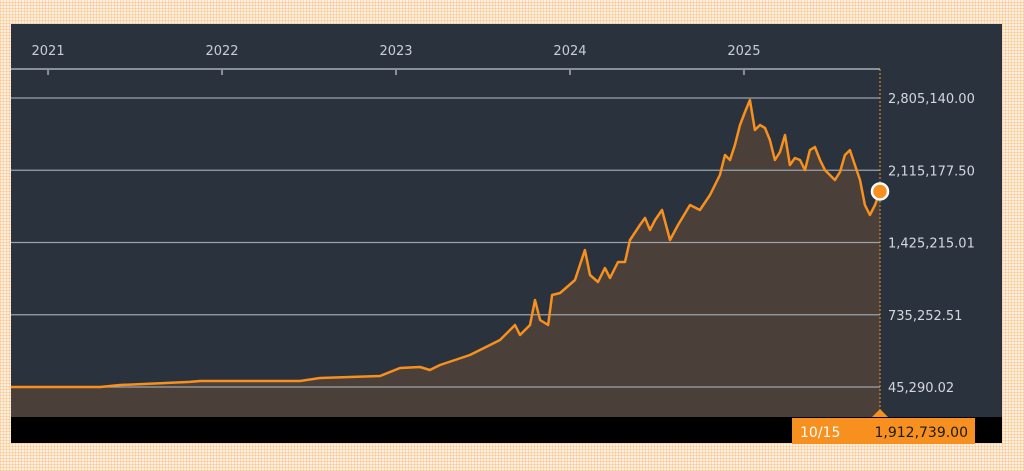 This screenshot has width=1024, height=471. What do you see at coordinates (931, 244) in the screenshot?
I see `y-tick-label: 1,425,215.01` at bounding box center [931, 244].